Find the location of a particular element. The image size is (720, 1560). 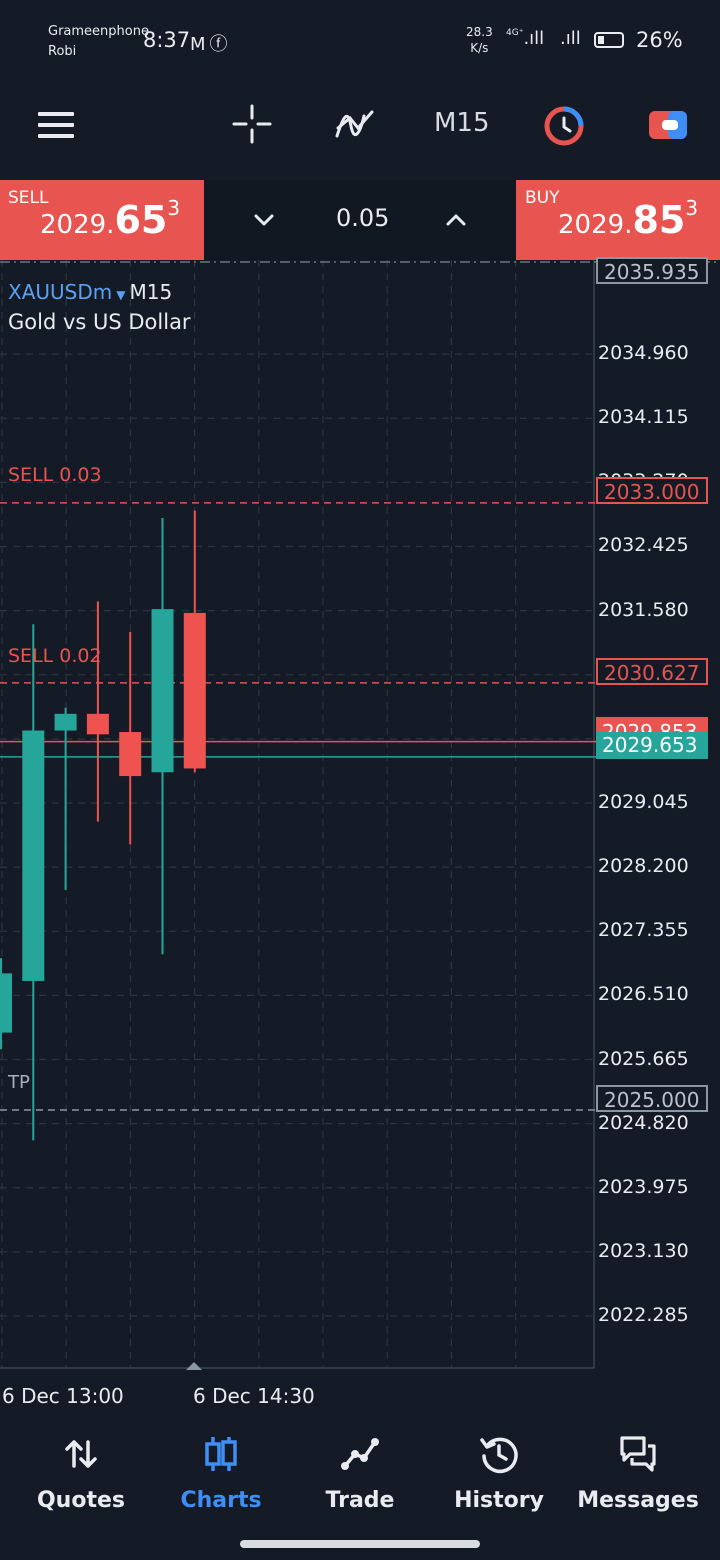

signal-icon: 4G⁺.ıll is located at coordinates (525, 38).